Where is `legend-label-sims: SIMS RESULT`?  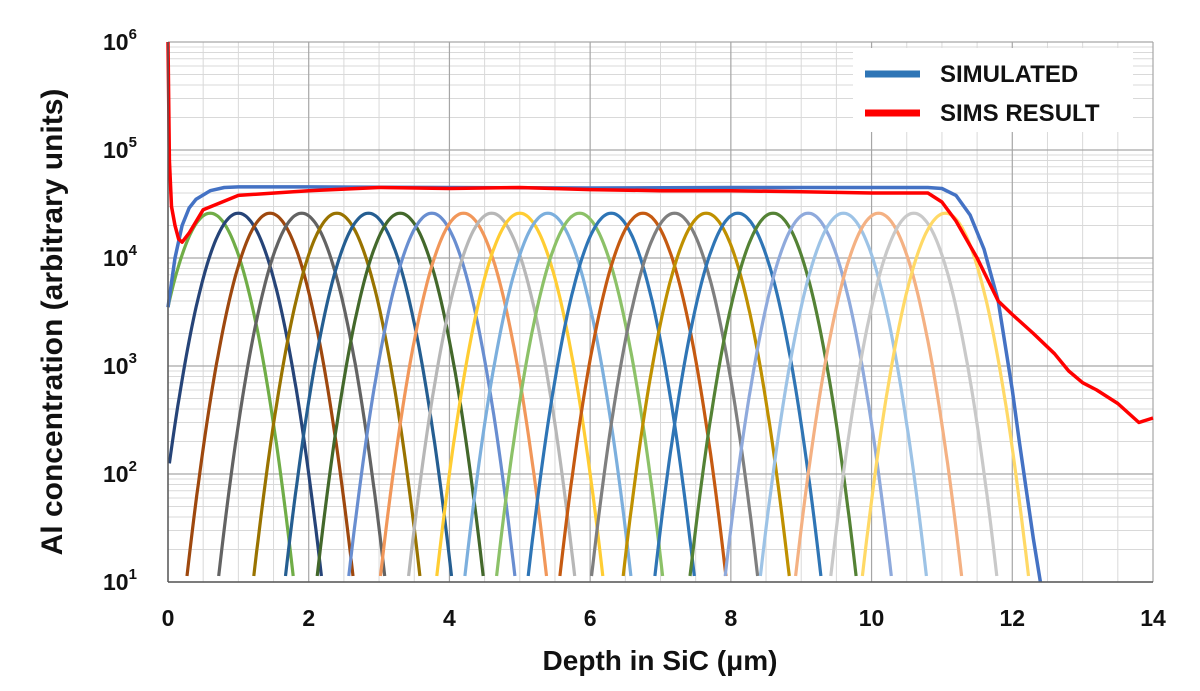
legend-label-sims: SIMS RESULT is located at coordinates (1020, 113).